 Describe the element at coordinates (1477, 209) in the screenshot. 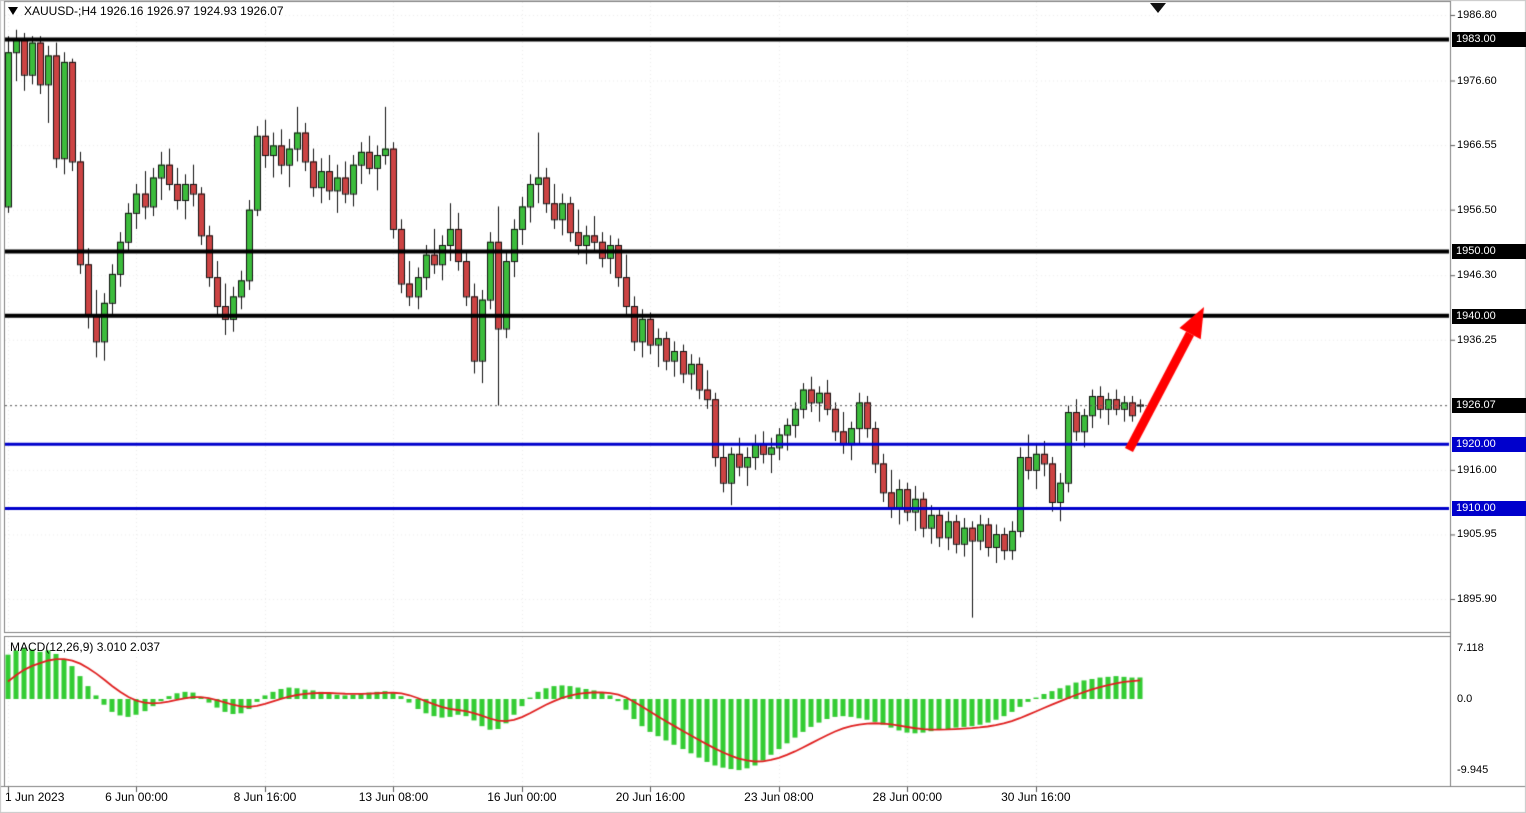

I see `price-scale-tick: 1956.50` at that location.